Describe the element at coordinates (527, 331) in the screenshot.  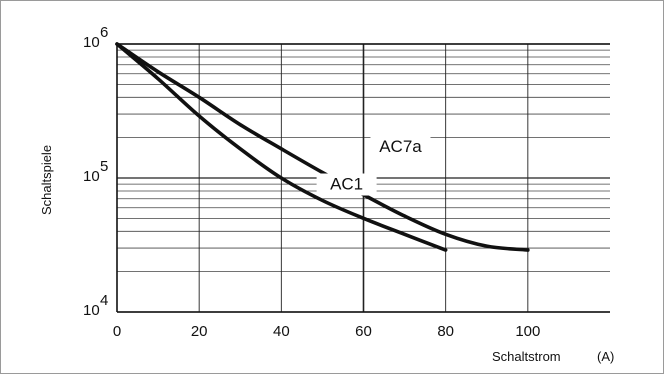
I see `x-tick-label: 100` at that location.